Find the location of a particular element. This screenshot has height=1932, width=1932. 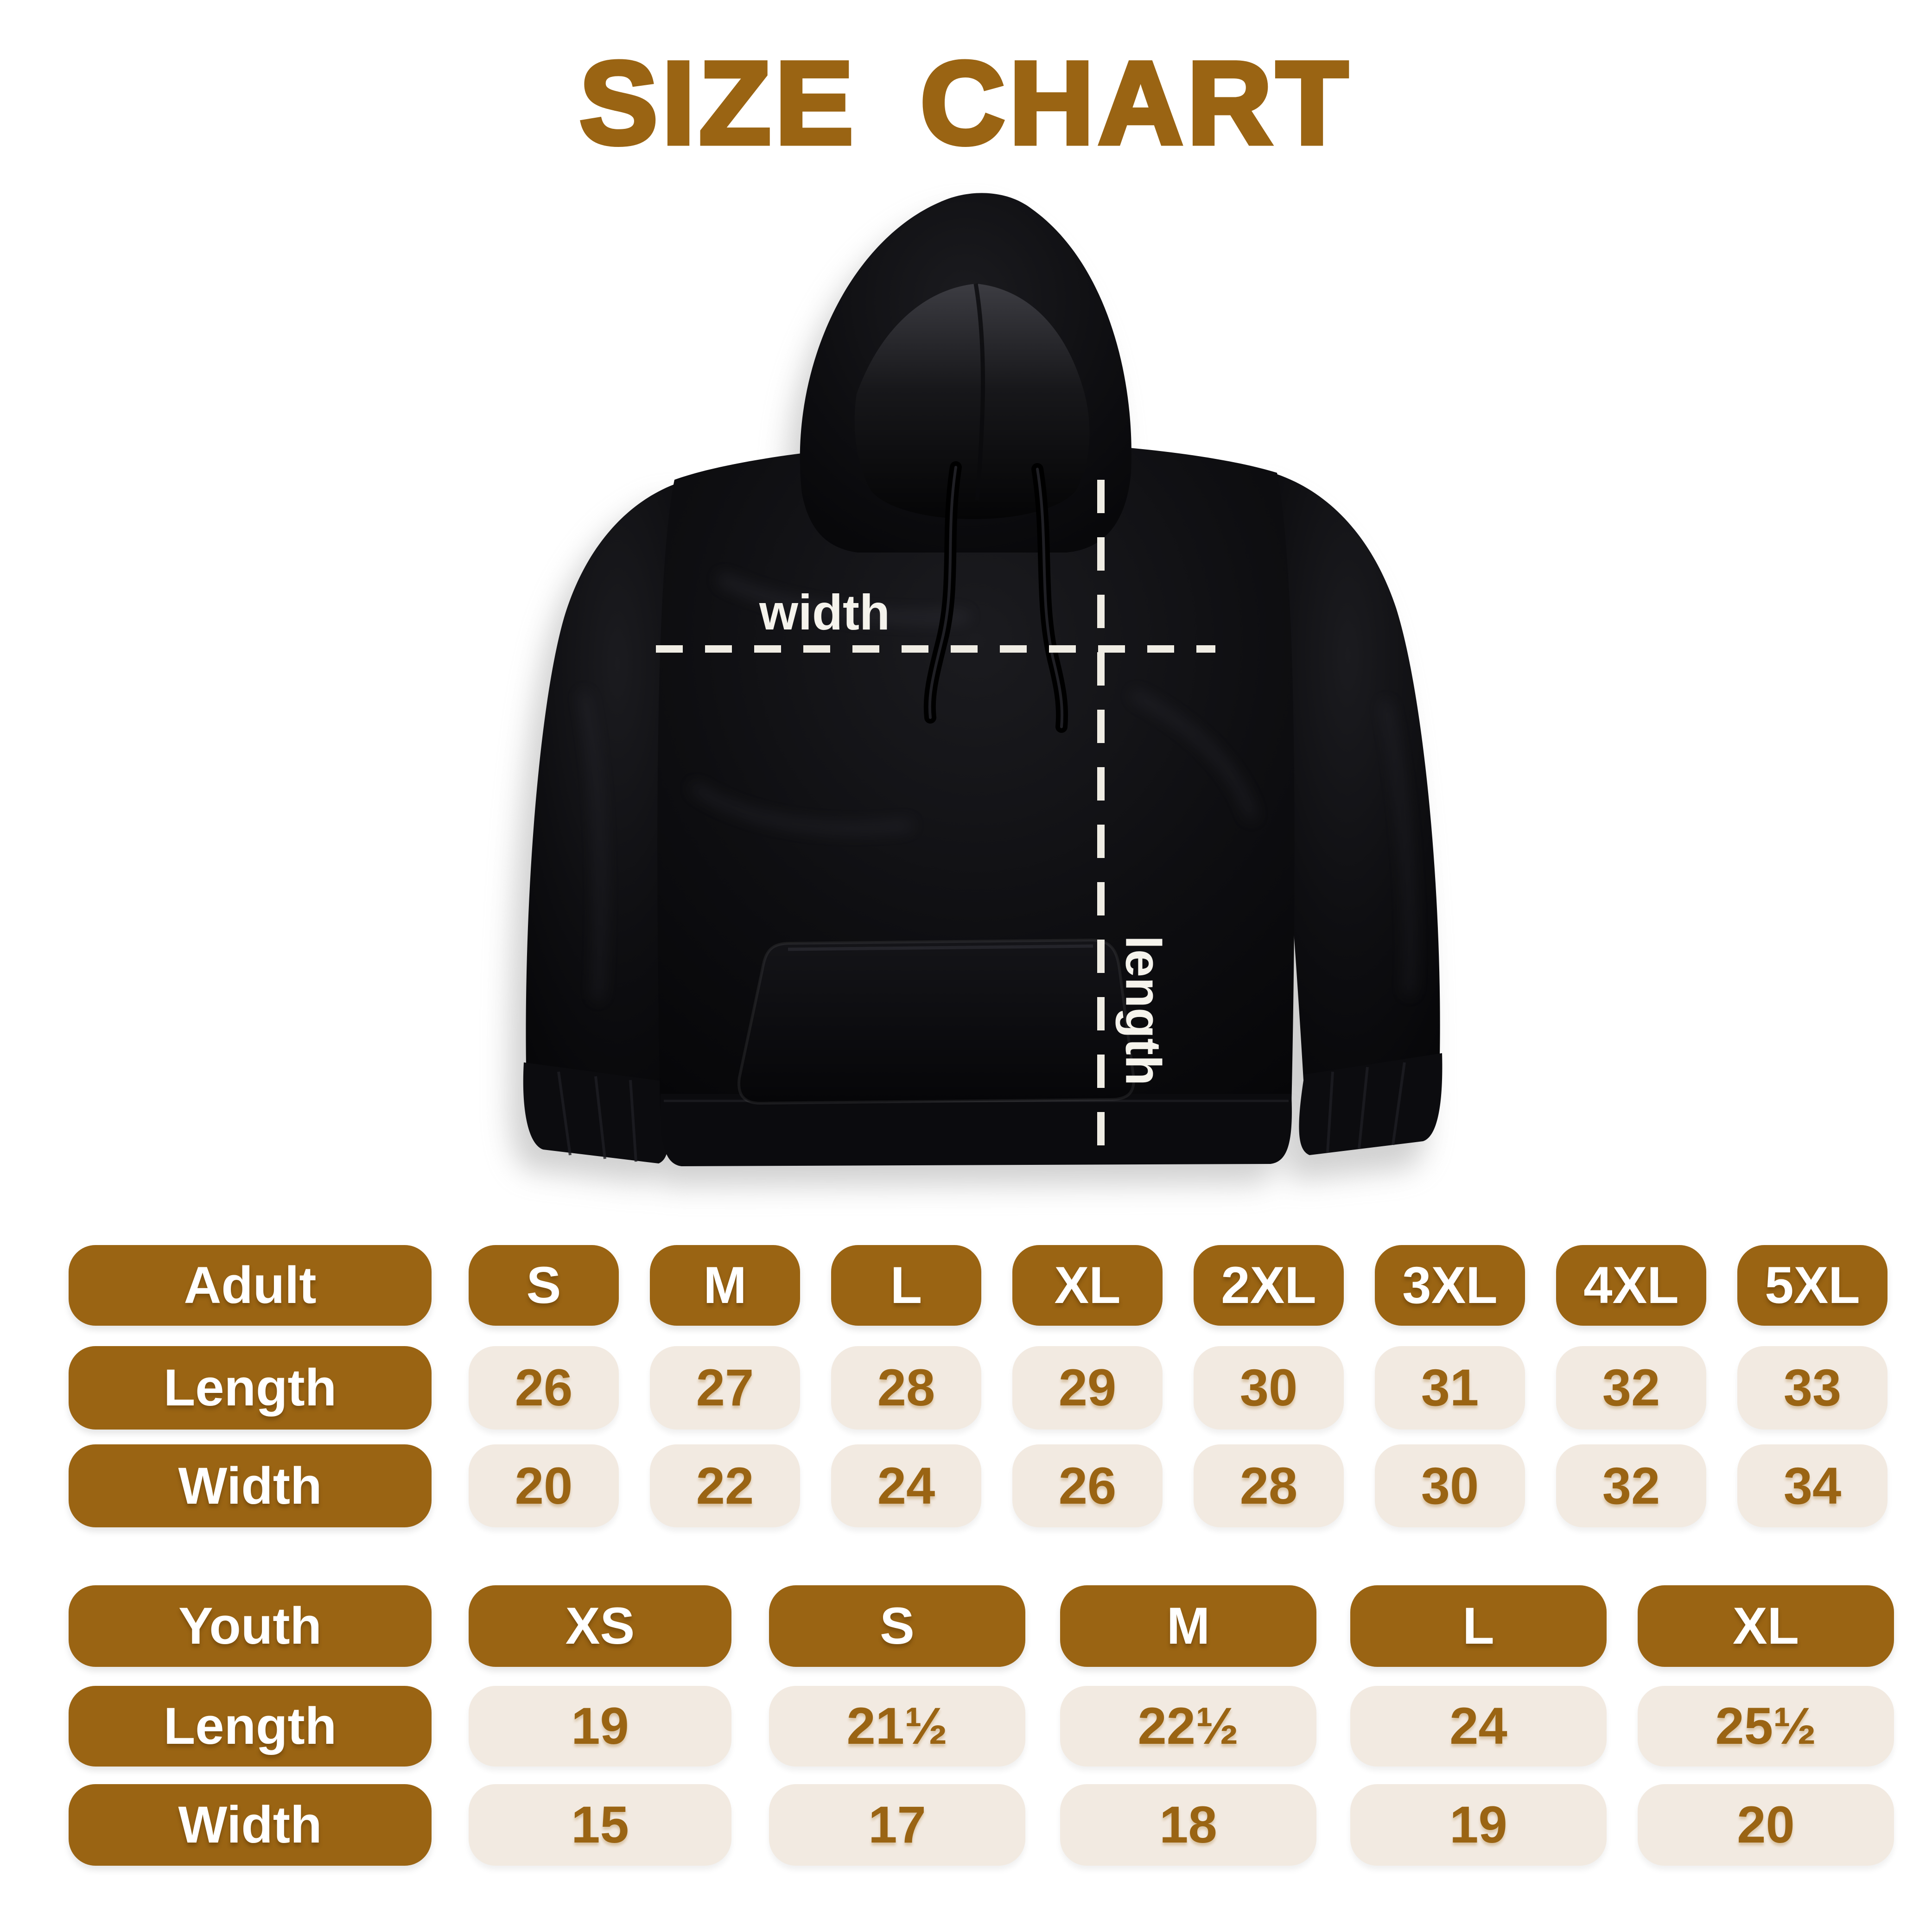

hoodie-cuff-right is located at coordinates (1371, 1104).